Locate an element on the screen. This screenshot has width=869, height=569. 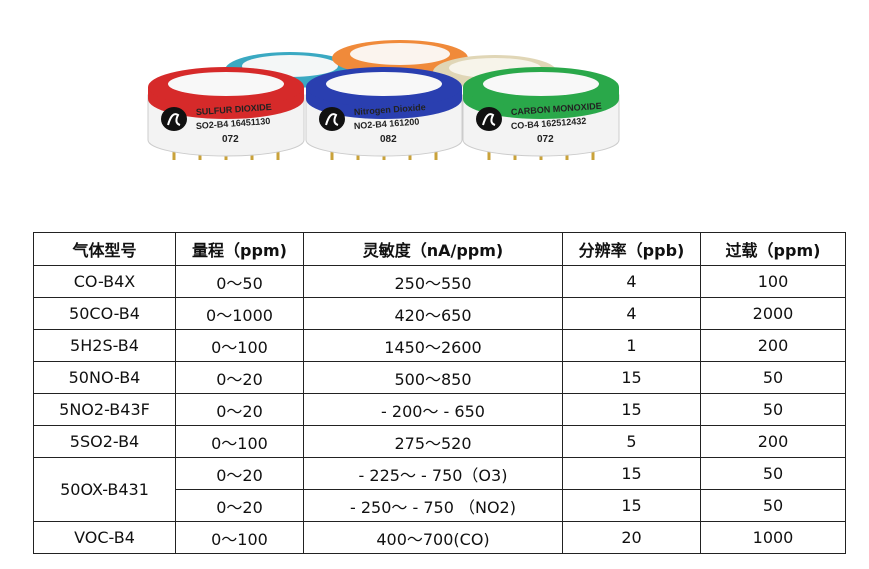
table-cell: 250～550 is located at coordinates (433, 281).